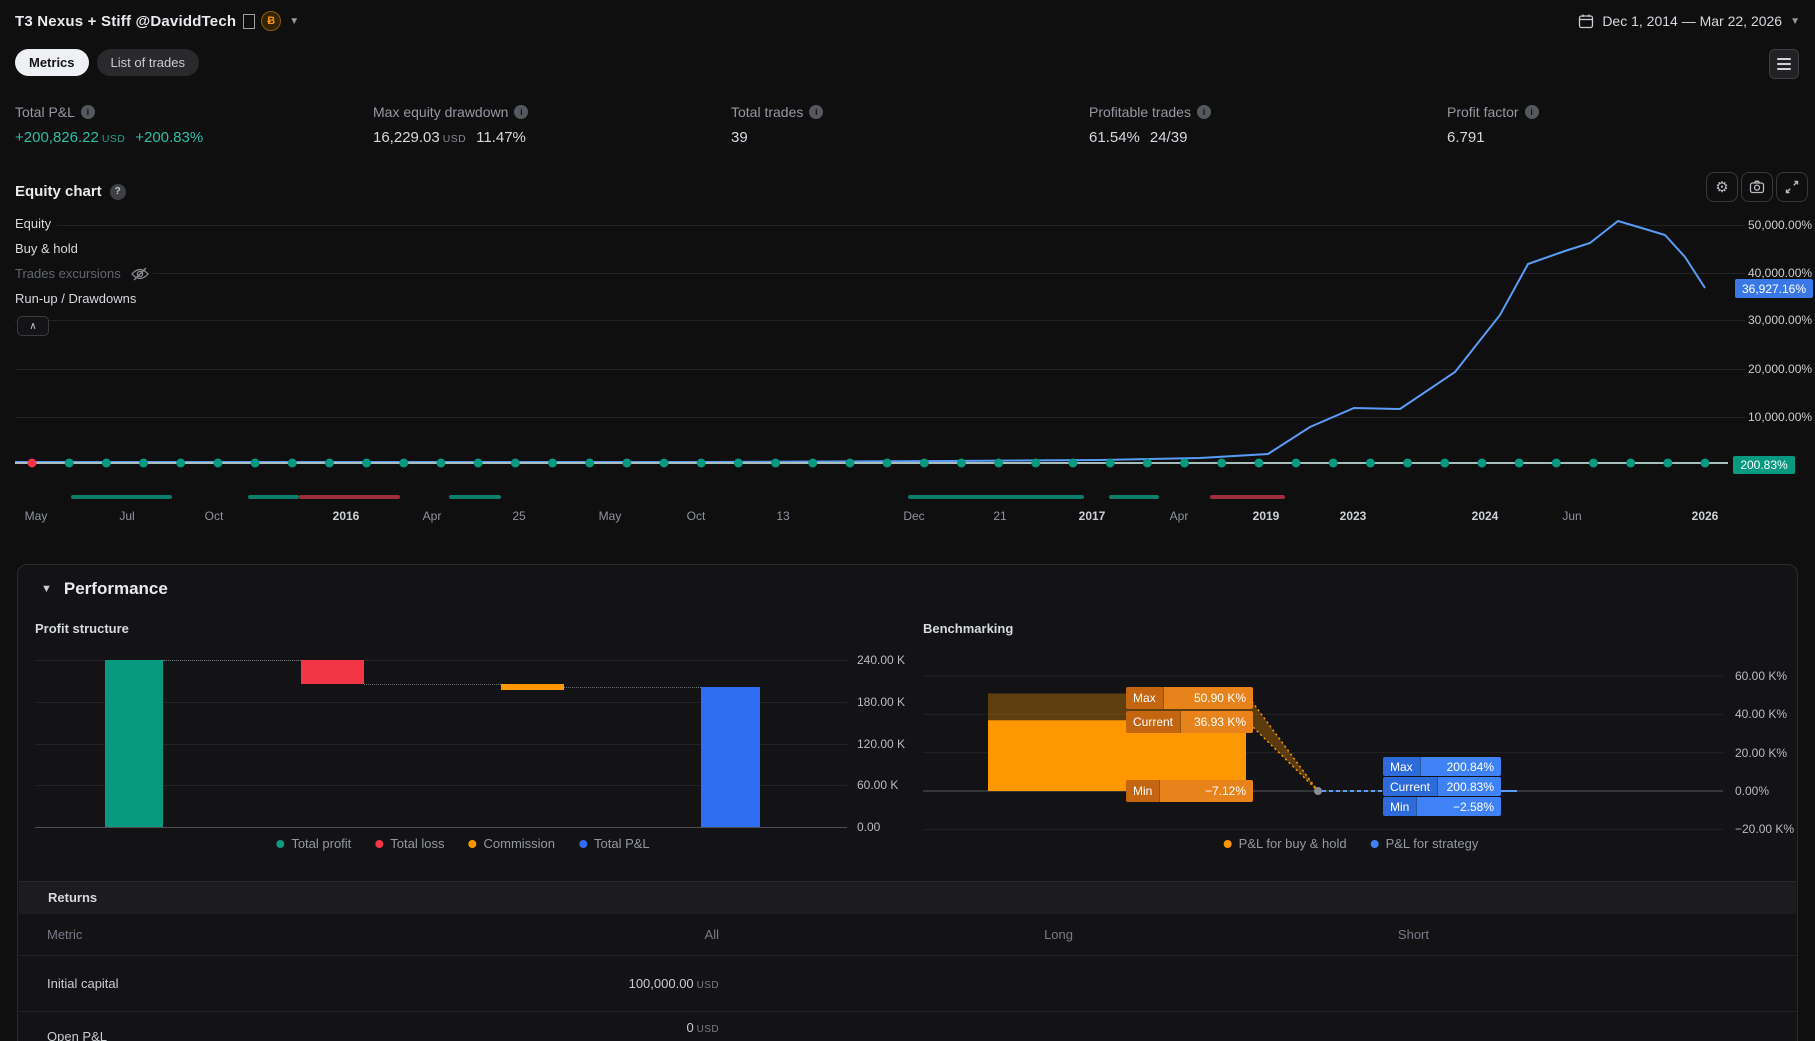 The image size is (1815, 1041). What do you see at coordinates (1247, 497) in the screenshot?
I see `drawdown-segment` at bounding box center [1247, 497].